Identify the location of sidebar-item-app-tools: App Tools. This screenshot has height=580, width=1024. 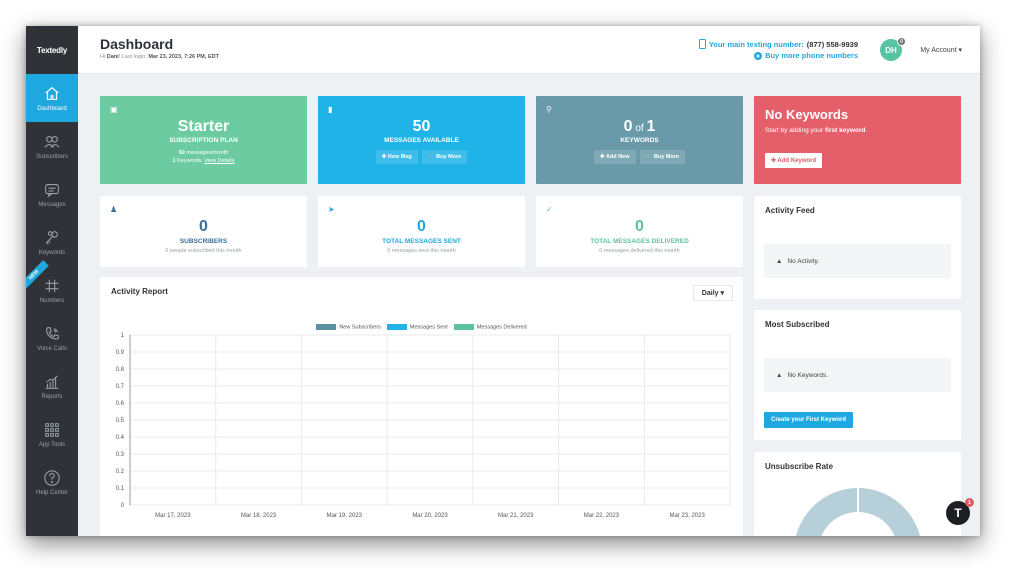
(52, 434).